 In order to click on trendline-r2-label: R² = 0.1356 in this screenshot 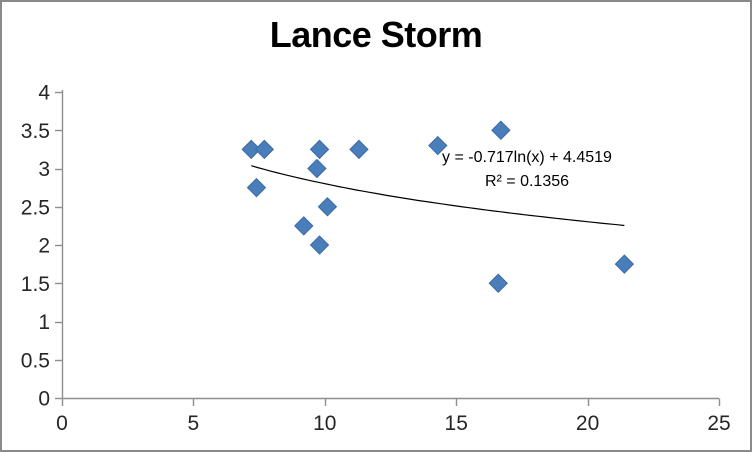, I will do `click(527, 181)`.